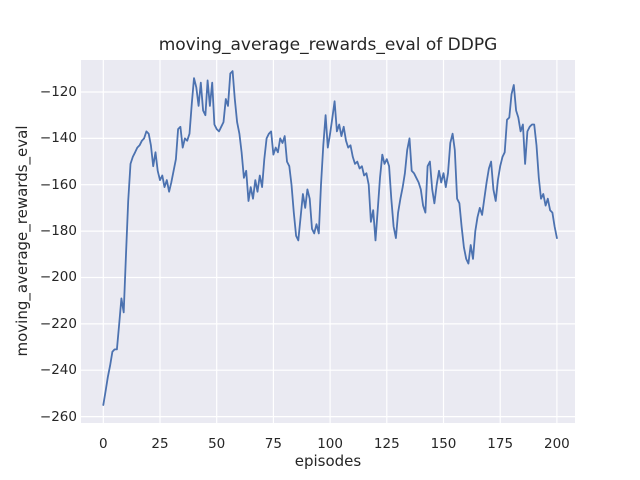  Describe the element at coordinates (103, 444) in the screenshot. I see `x-tick-label: 0` at that location.